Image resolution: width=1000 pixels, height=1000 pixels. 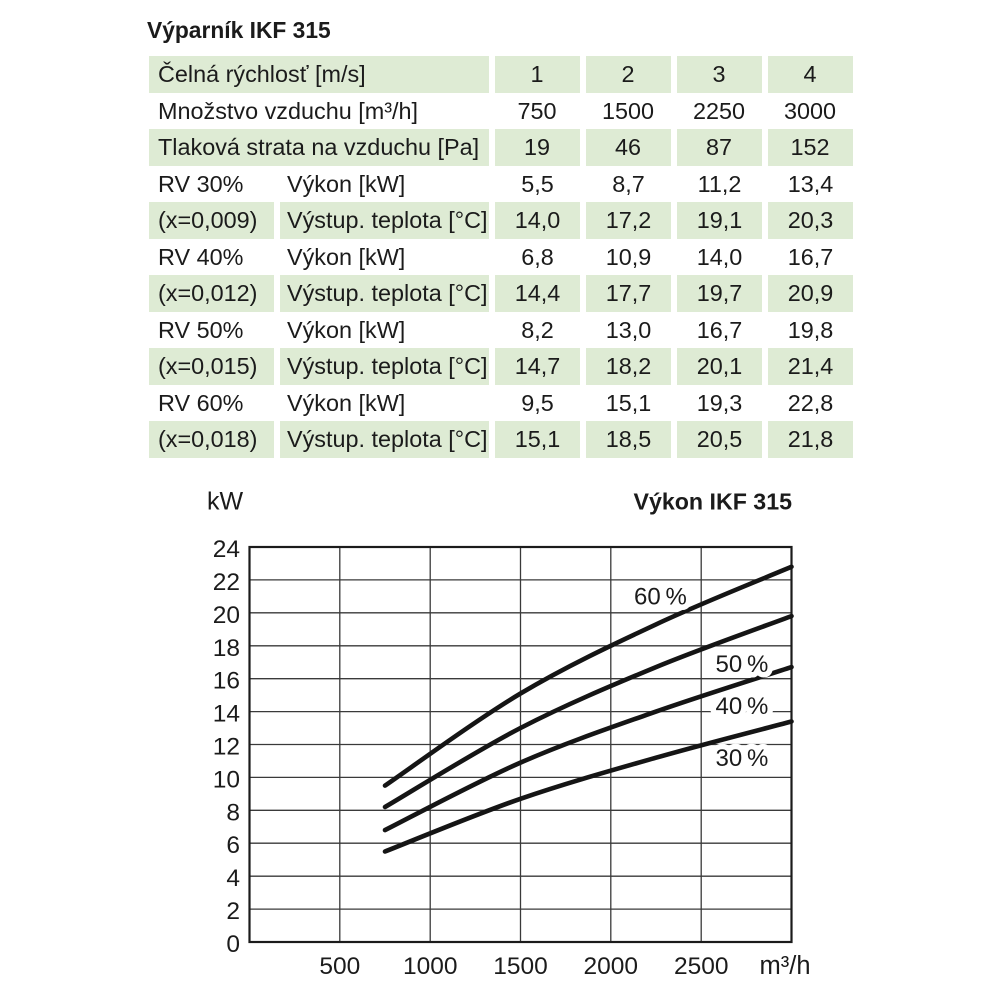 What do you see at coordinates (233, 812) in the screenshot?
I see `svg-text: 8` at bounding box center [233, 812].